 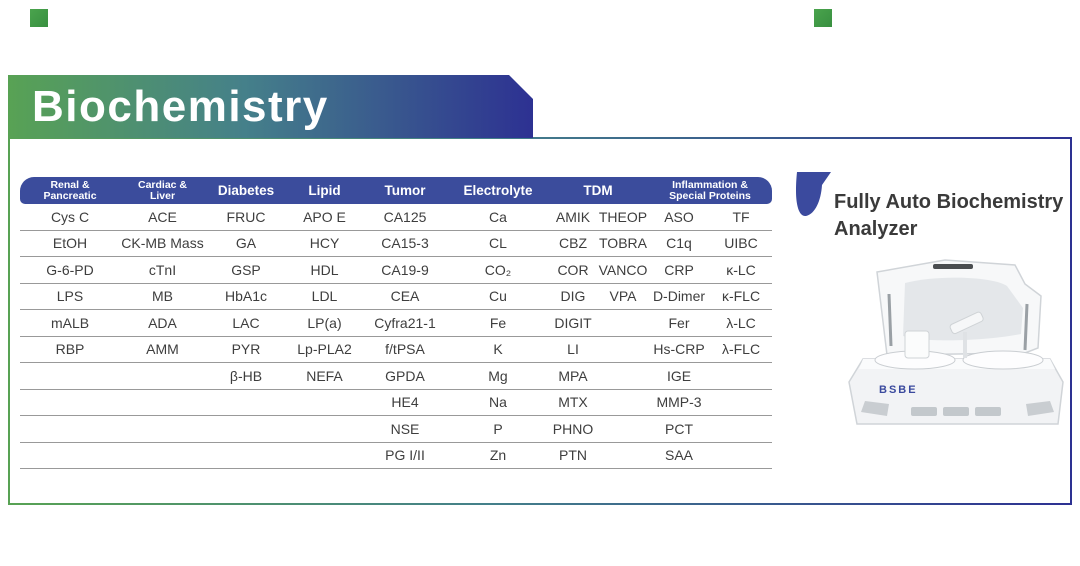 I want to click on table-subcell: TF, so click(x=741, y=216).